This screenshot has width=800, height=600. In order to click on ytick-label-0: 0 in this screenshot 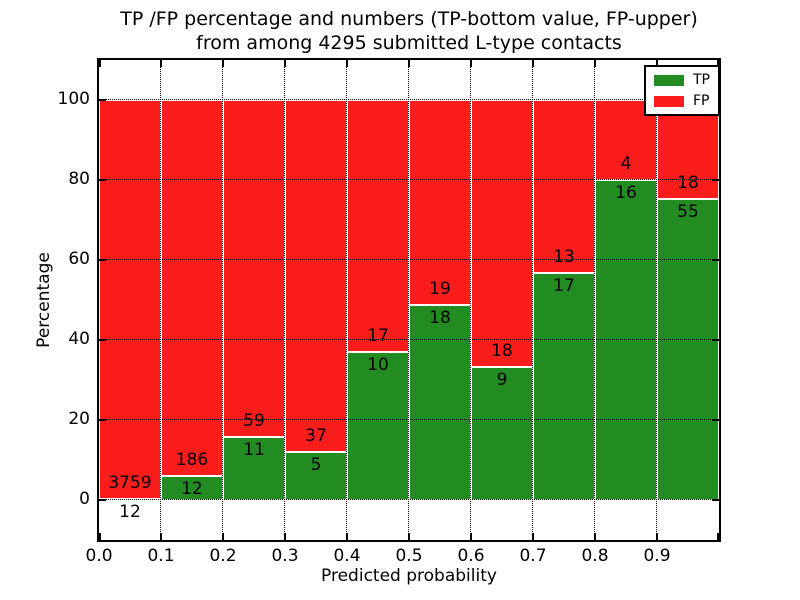, I will do `click(84, 499)`.